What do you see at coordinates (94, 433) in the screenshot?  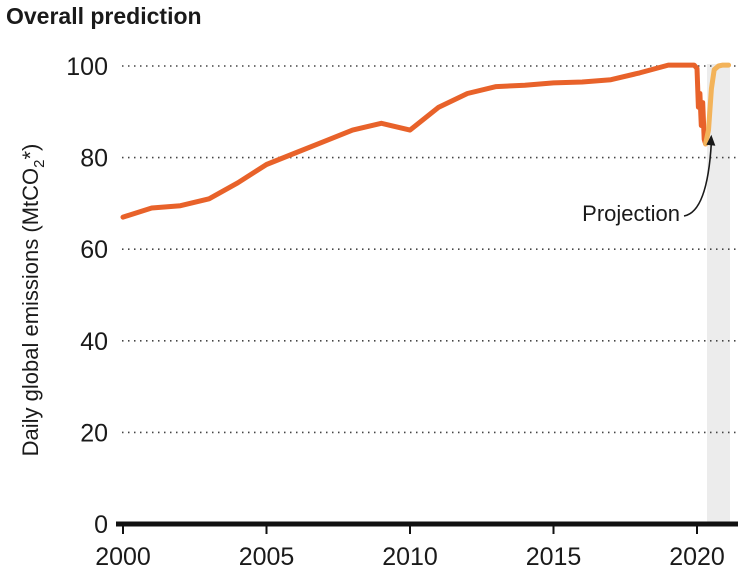 I see `y-tick-label: 20` at bounding box center [94, 433].